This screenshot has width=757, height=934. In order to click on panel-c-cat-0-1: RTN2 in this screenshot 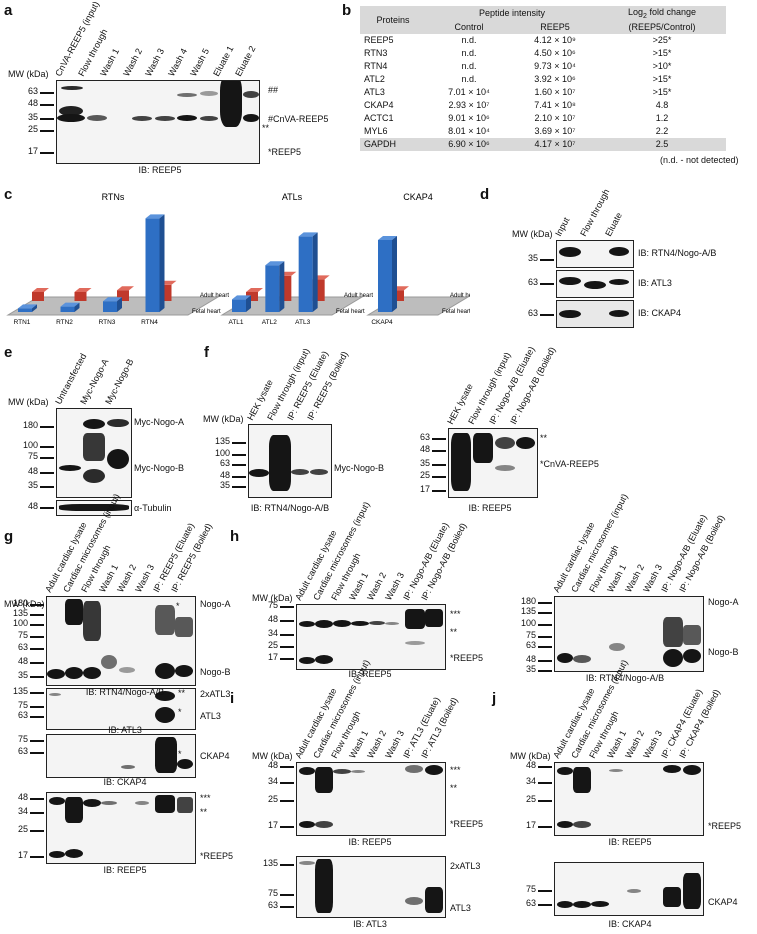, I will do `click(64, 322)`.